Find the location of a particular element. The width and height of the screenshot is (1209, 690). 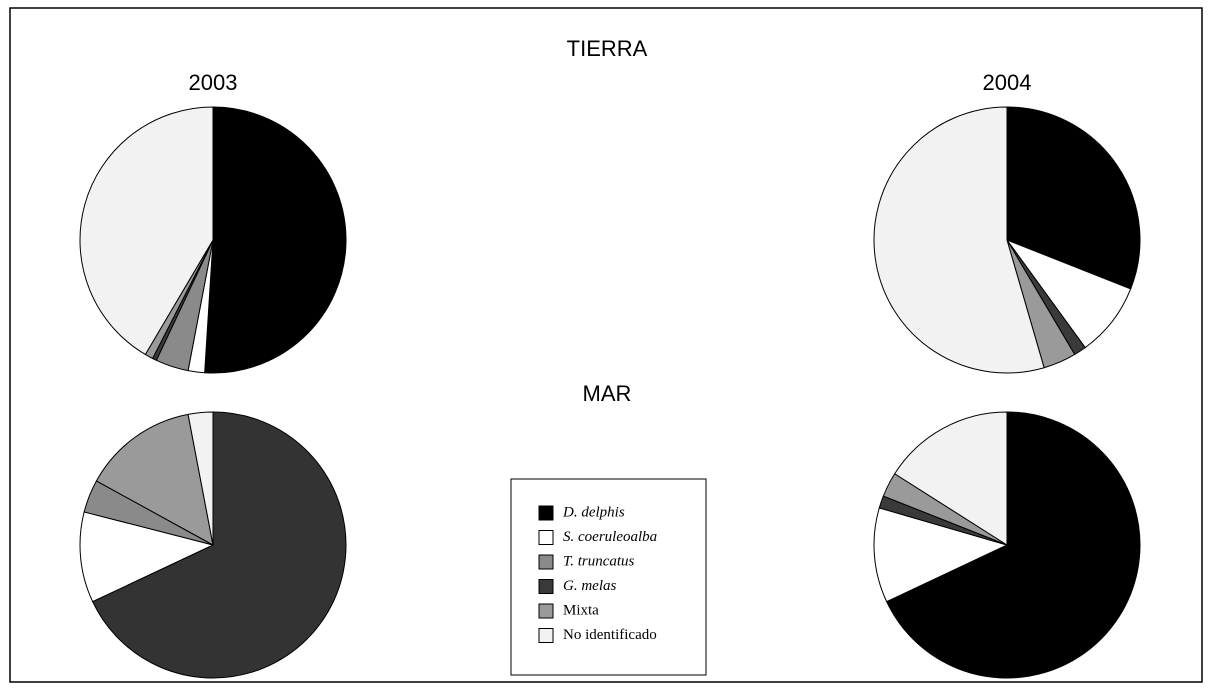

legend-label: S. coeruleoalba is located at coordinates (610, 537).